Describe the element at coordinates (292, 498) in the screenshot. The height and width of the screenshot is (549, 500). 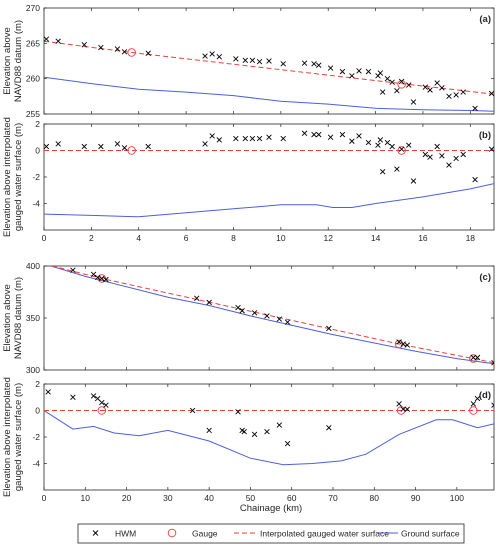
I see `x-tick-label: 60` at that location.